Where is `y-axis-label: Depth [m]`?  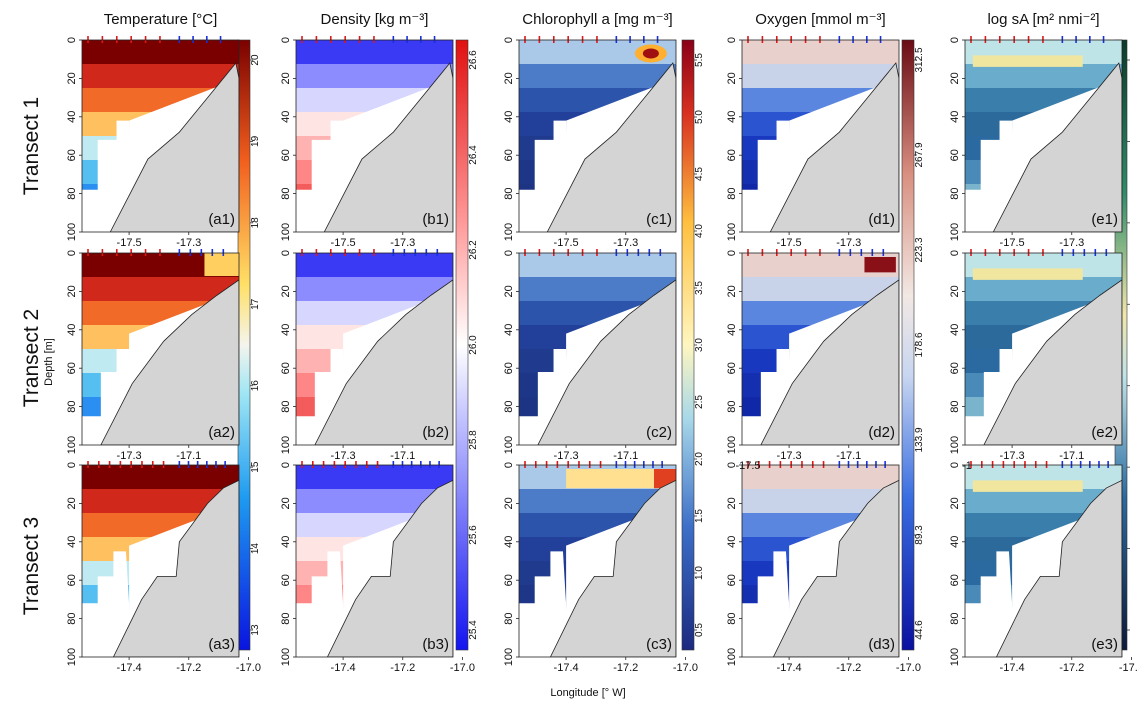
y-axis-label: Depth [m] is located at coordinates (49, 362).